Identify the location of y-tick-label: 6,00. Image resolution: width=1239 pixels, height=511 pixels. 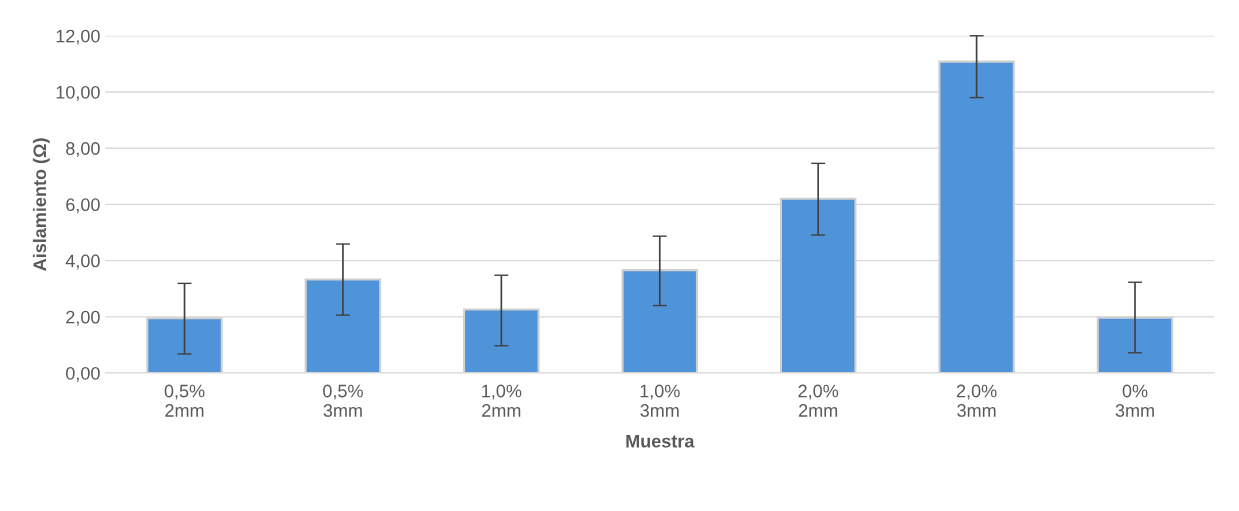
(83, 206).